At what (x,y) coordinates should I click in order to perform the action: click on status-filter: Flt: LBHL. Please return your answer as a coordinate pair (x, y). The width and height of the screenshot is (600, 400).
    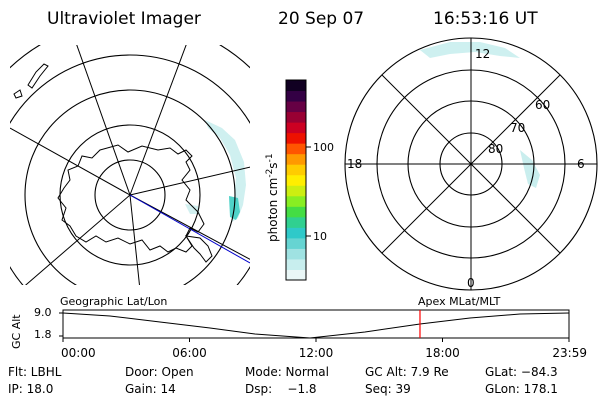
    Looking at the image, I should click on (35, 372).